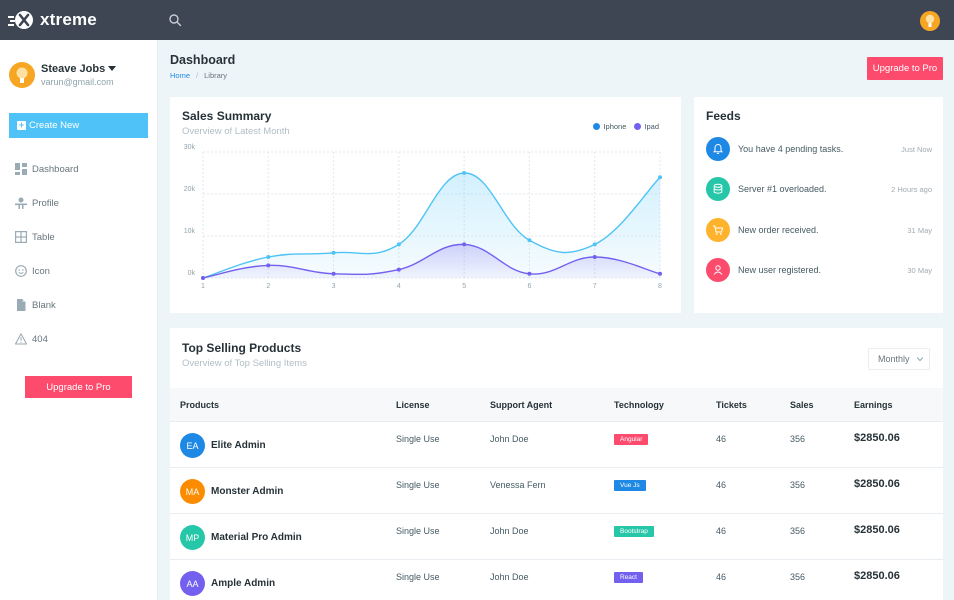  What do you see at coordinates (236, 131) in the screenshot?
I see `sales-subtitle: Overview of Latest Month` at bounding box center [236, 131].